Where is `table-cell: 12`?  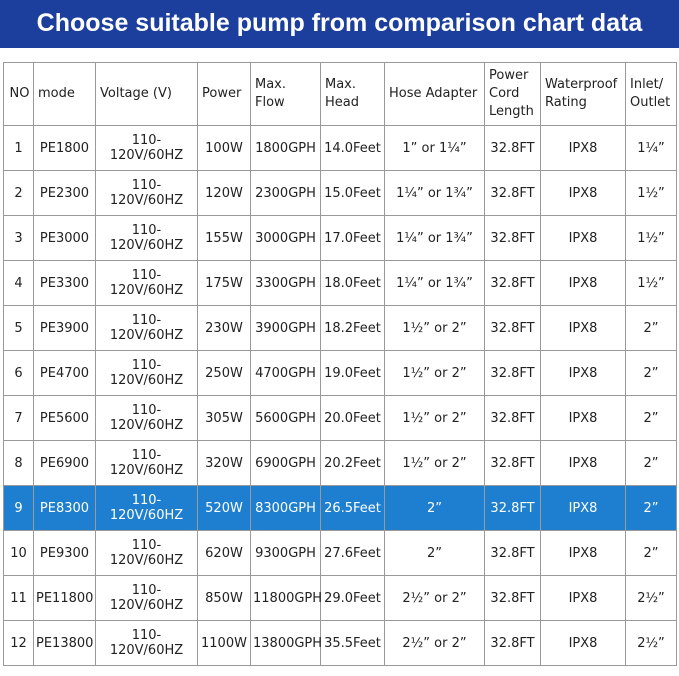
table-cell: 12 is located at coordinates (18, 643).